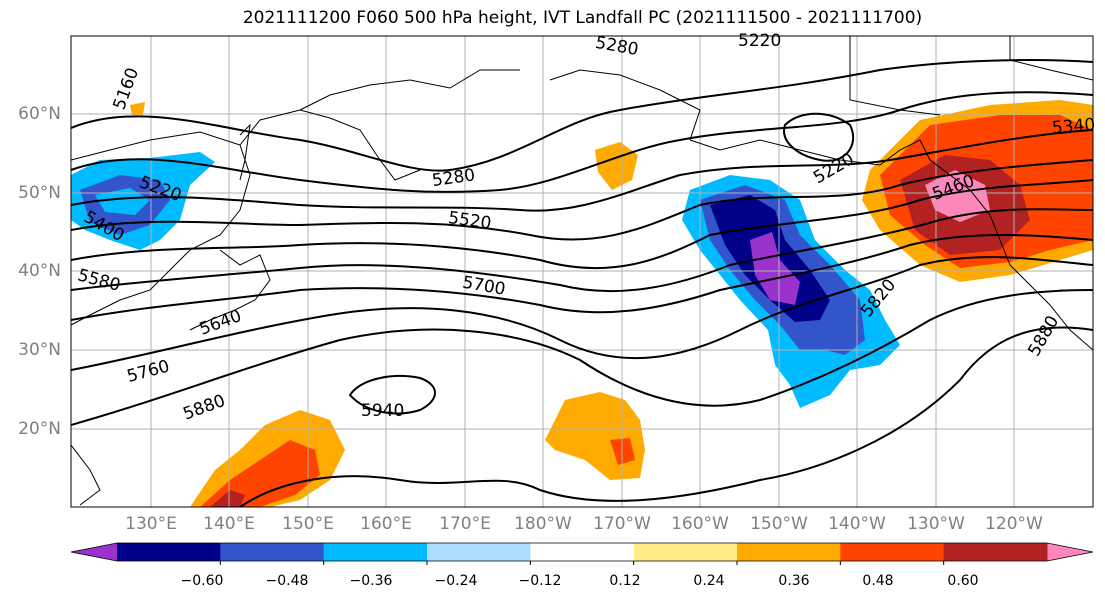 The image size is (1105, 601). I want to click on colorbar-tick-label: 0.36, so click(794, 581).